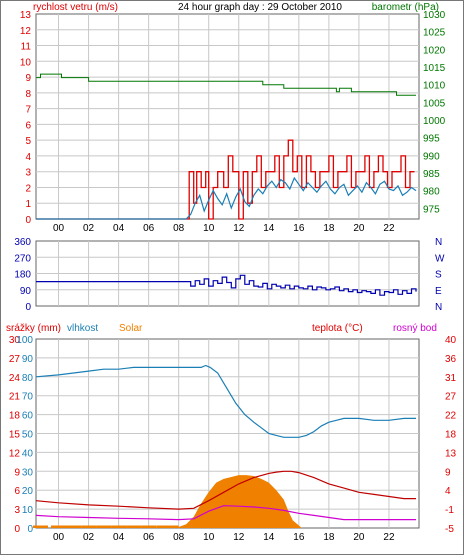  Describe the element at coordinates (269, 537) in the screenshot. I see `p3-x-tick-14: 14` at that location.